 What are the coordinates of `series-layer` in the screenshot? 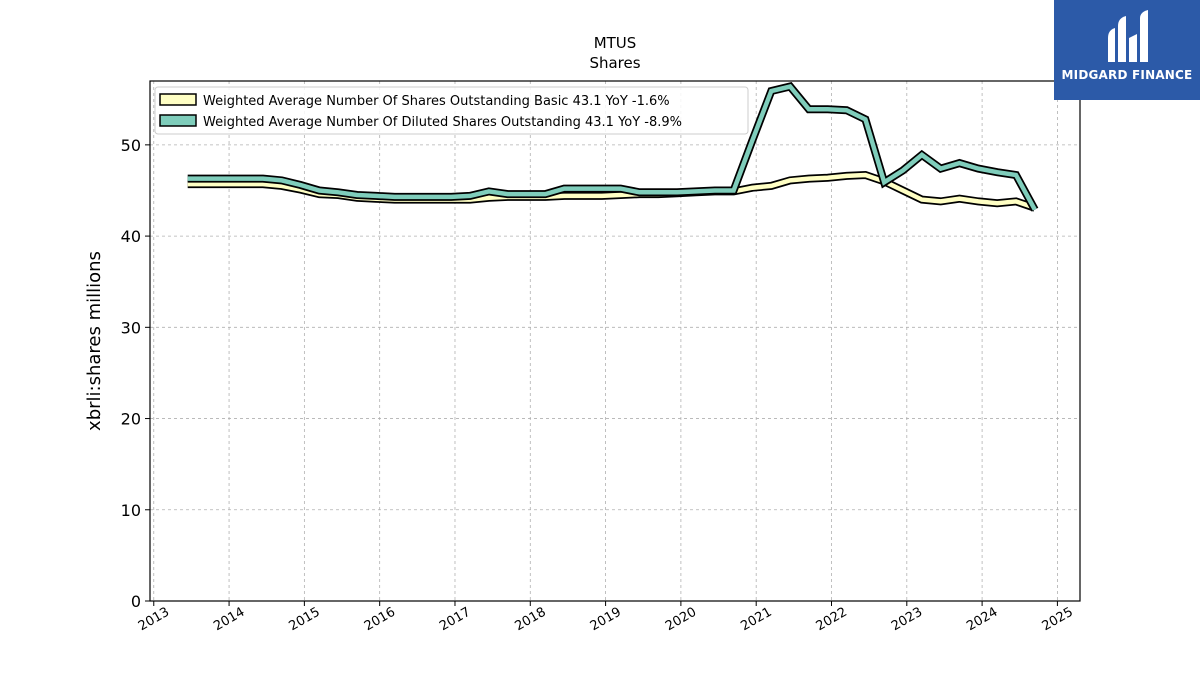 It's located at (613, 147).